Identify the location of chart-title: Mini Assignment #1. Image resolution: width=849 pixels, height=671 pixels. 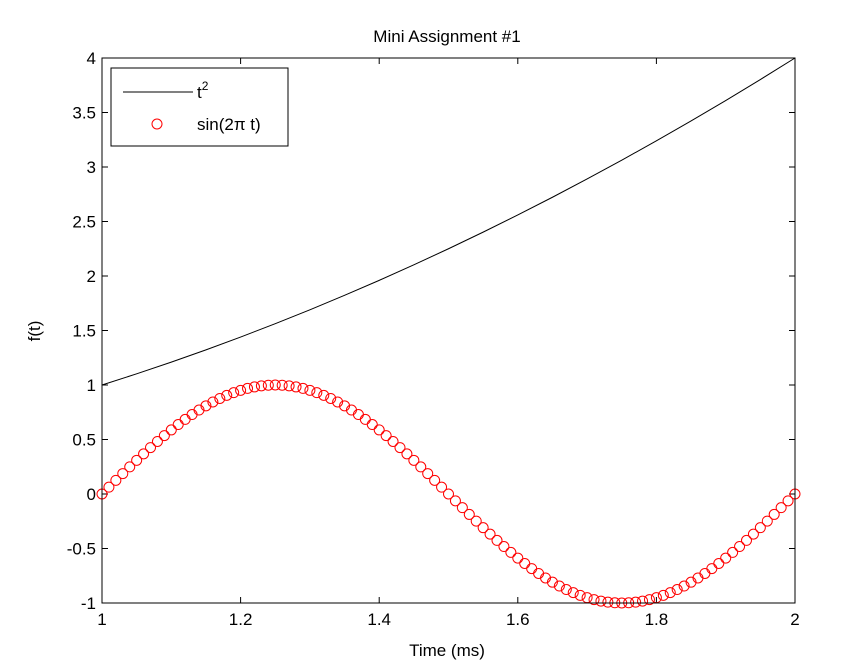
(446, 36).